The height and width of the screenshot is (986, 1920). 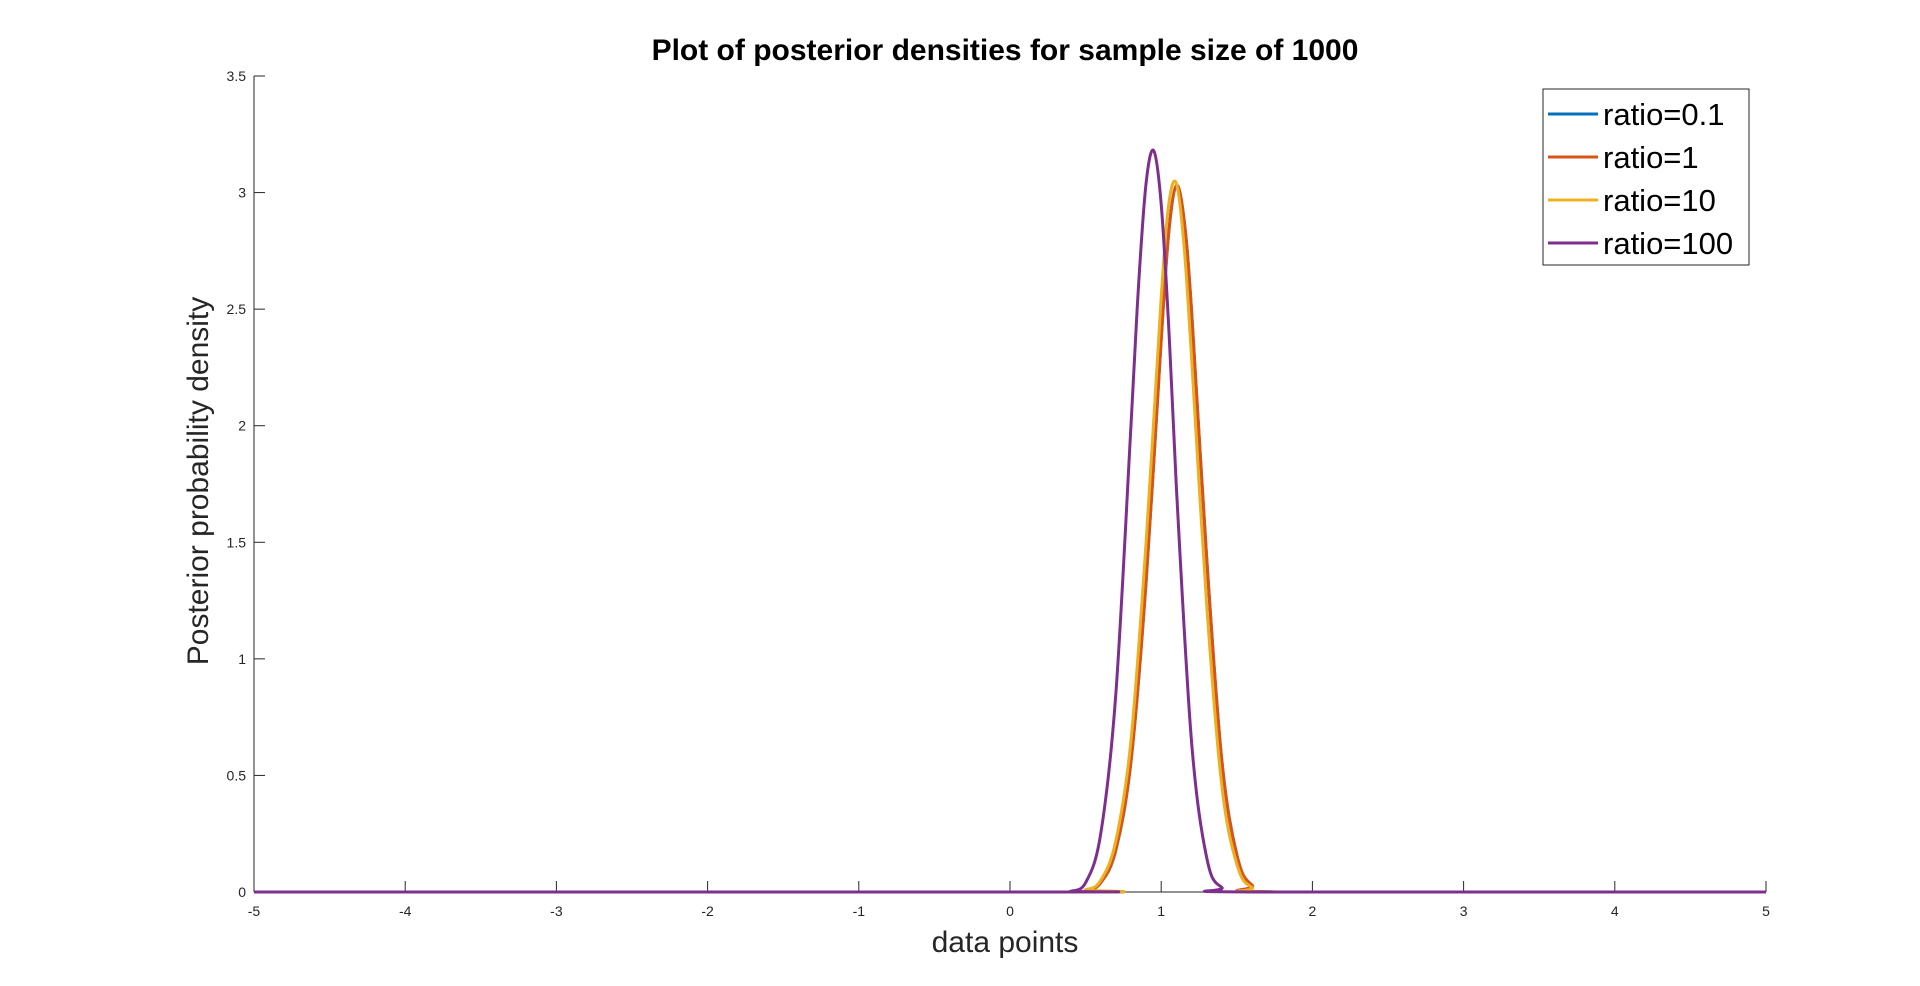 I want to click on x-tick-label: 5, so click(x=1766, y=911).